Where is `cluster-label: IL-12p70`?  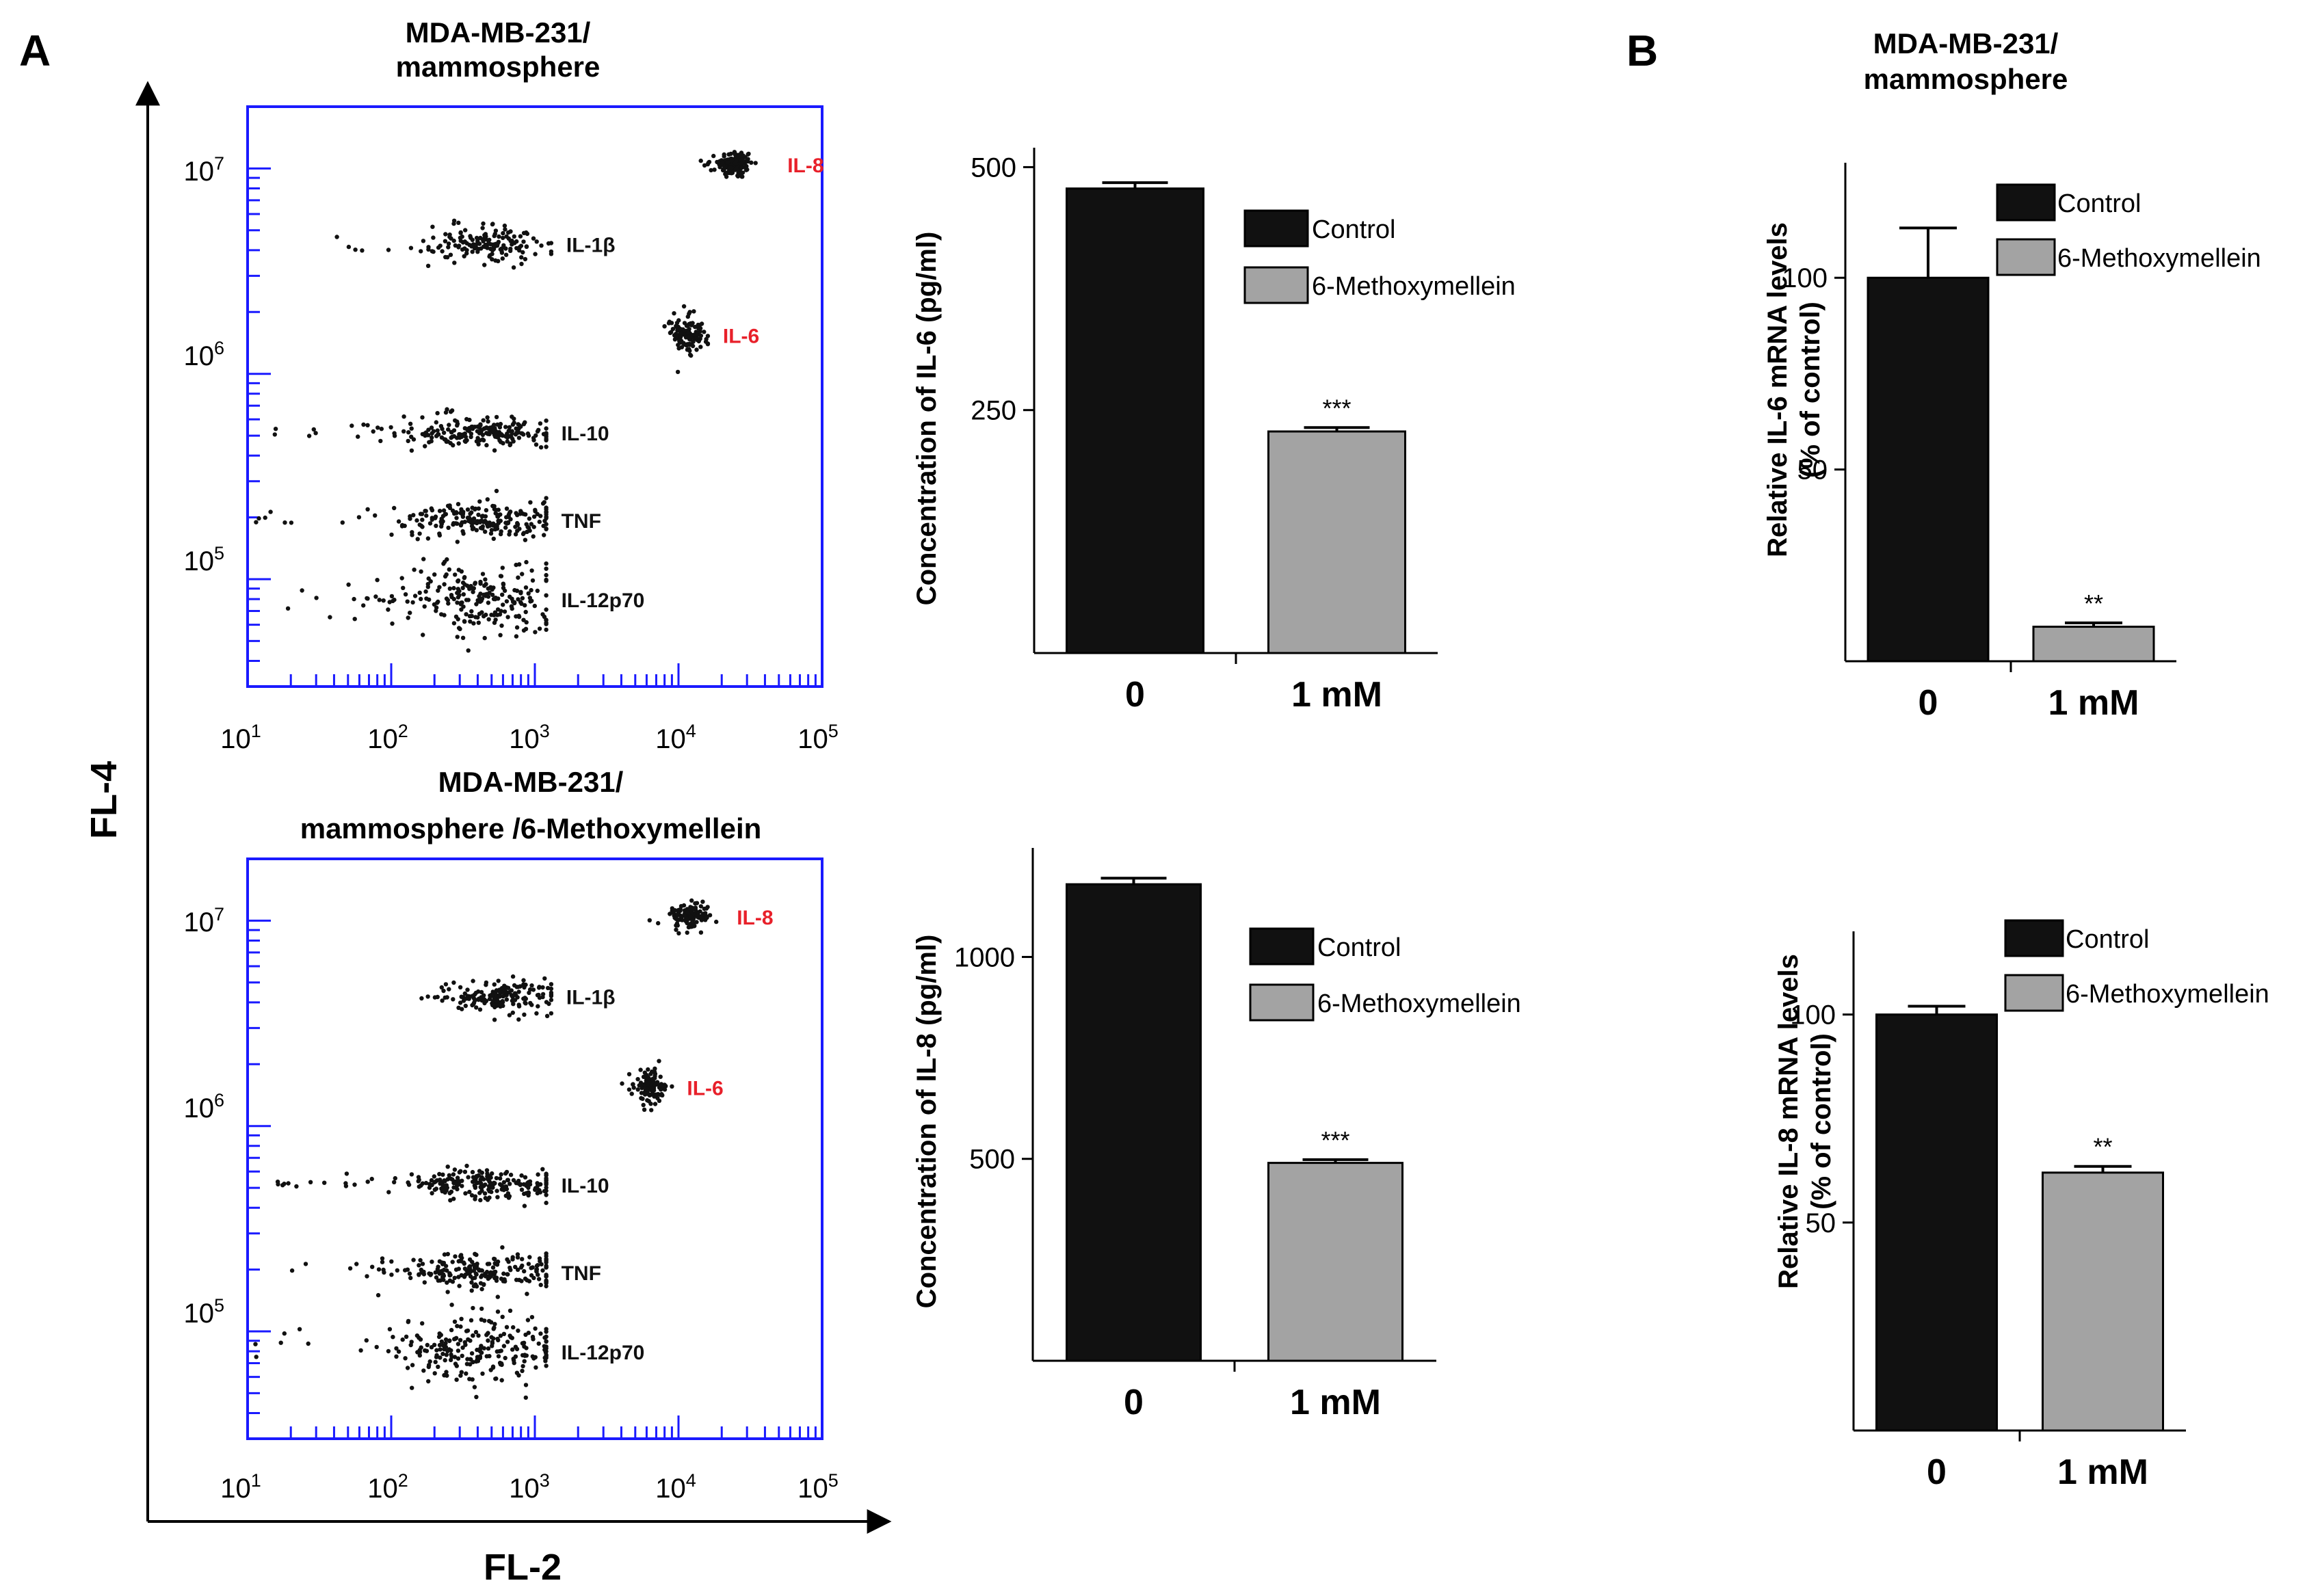 cluster-label: IL-12p70 is located at coordinates (603, 600).